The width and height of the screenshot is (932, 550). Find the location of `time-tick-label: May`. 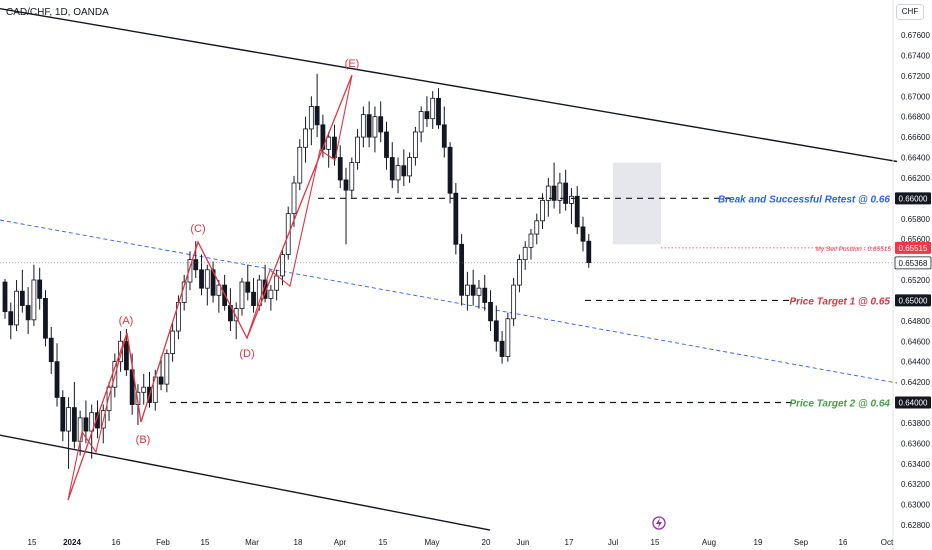

time-tick-label: May is located at coordinates (431, 542).